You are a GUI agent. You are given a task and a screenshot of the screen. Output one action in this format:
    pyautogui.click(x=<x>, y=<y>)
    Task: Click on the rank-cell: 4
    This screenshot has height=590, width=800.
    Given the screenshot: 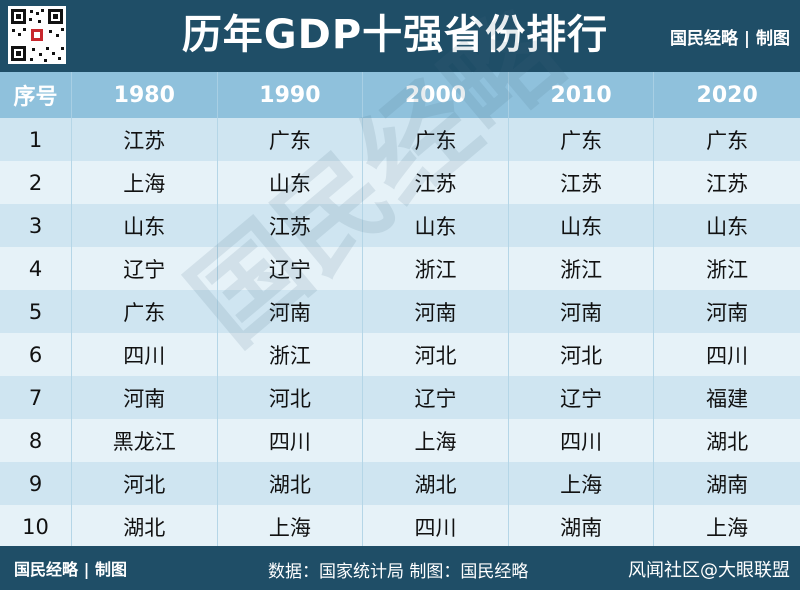 What is the action you would take?
    pyautogui.click(x=36, y=268)
    